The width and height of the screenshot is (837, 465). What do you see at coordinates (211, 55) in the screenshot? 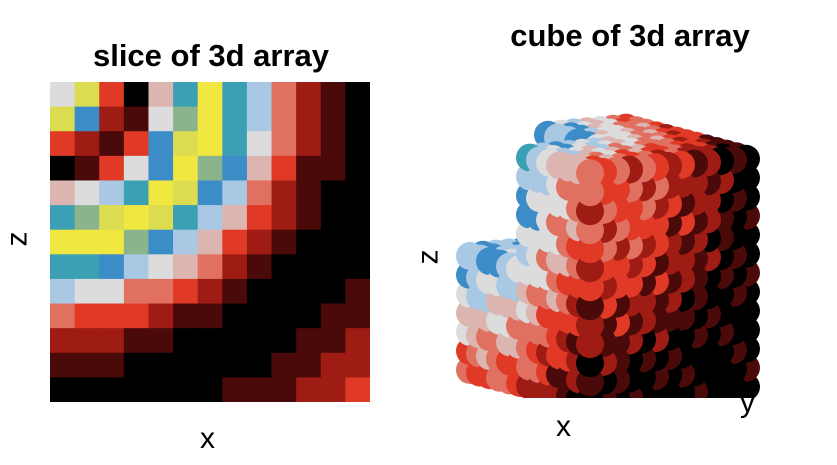
I see `left-chart-title: slice of 3d array` at bounding box center [211, 55].